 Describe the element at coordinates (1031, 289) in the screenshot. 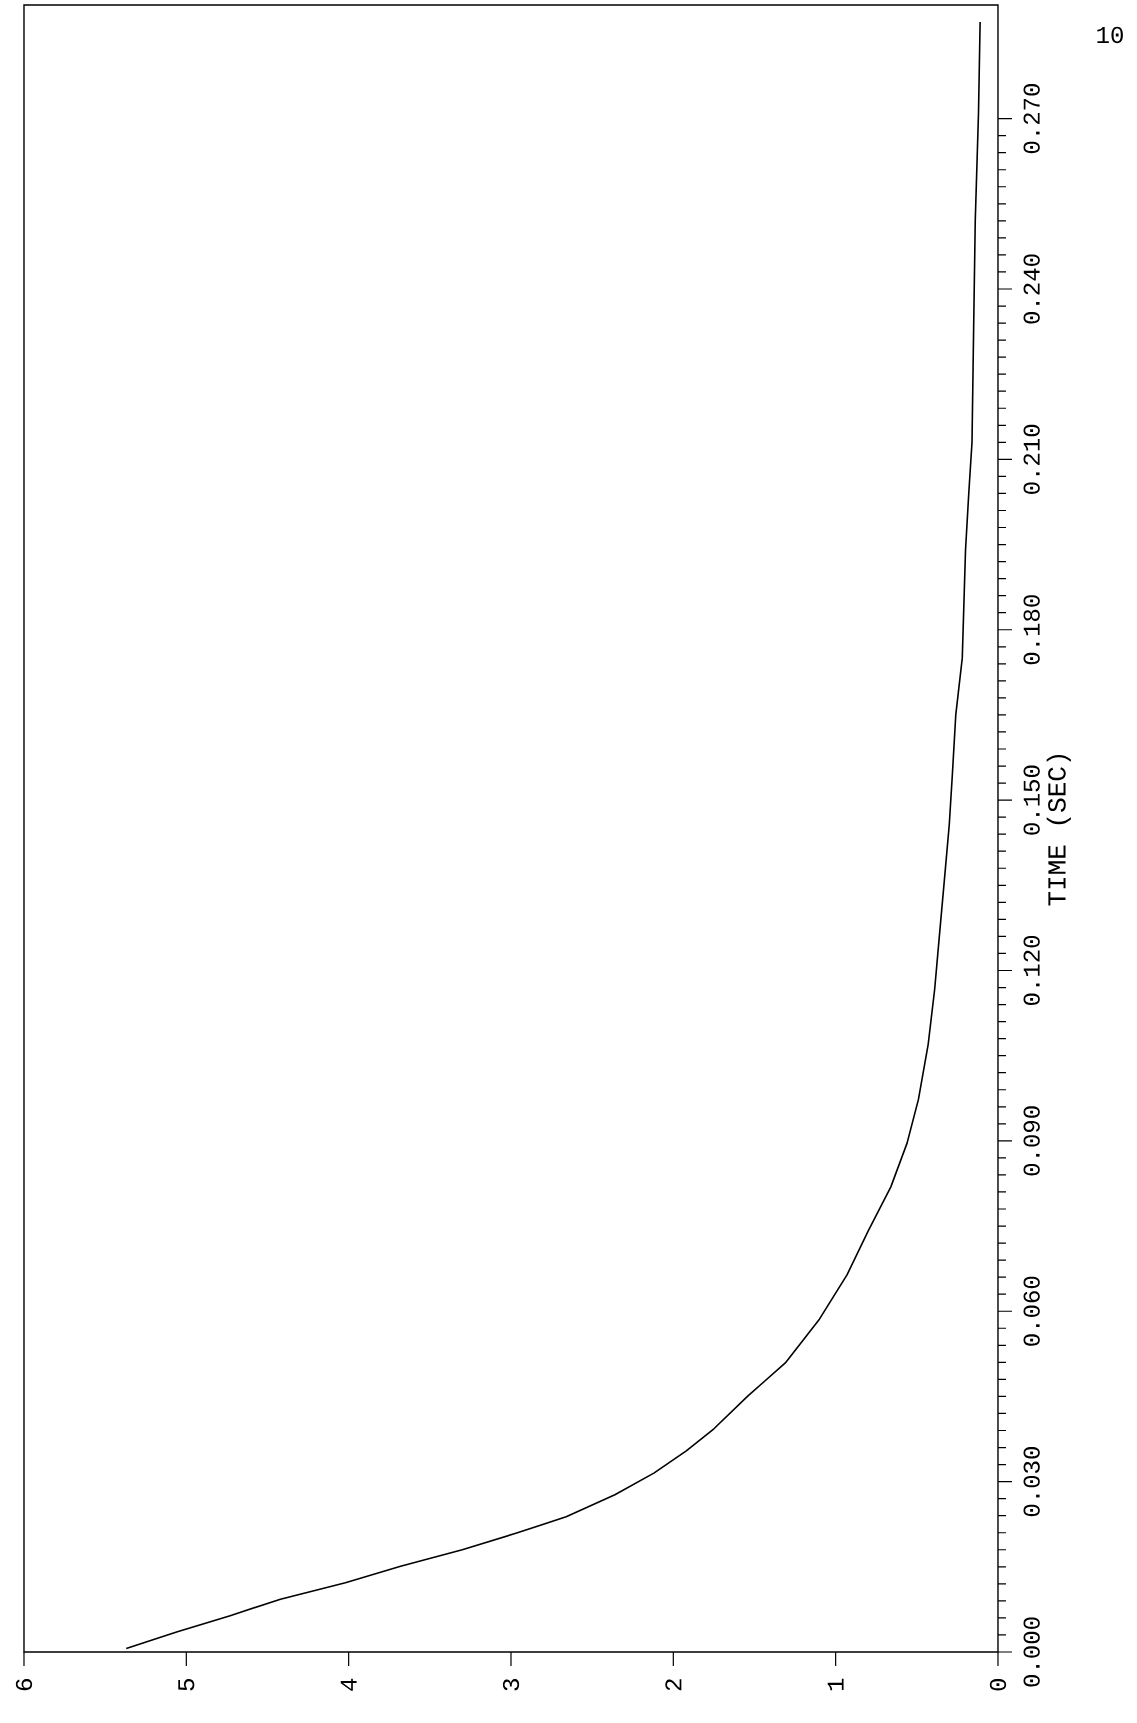

I see `y-tick-label: 0.240` at that location.